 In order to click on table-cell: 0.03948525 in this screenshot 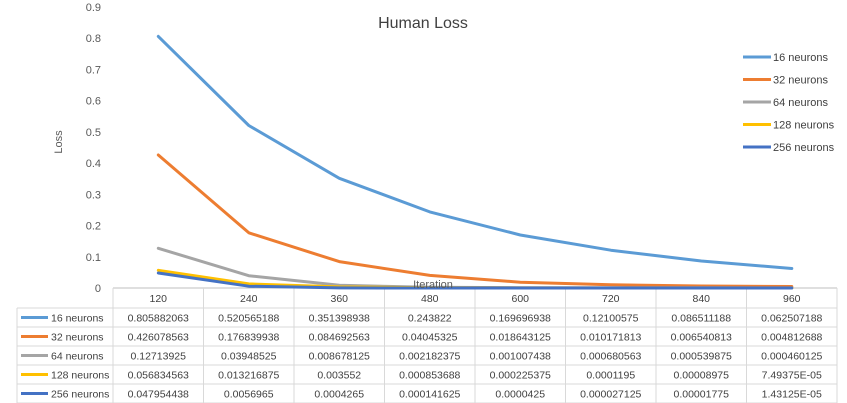, I will do `click(249, 357)`.